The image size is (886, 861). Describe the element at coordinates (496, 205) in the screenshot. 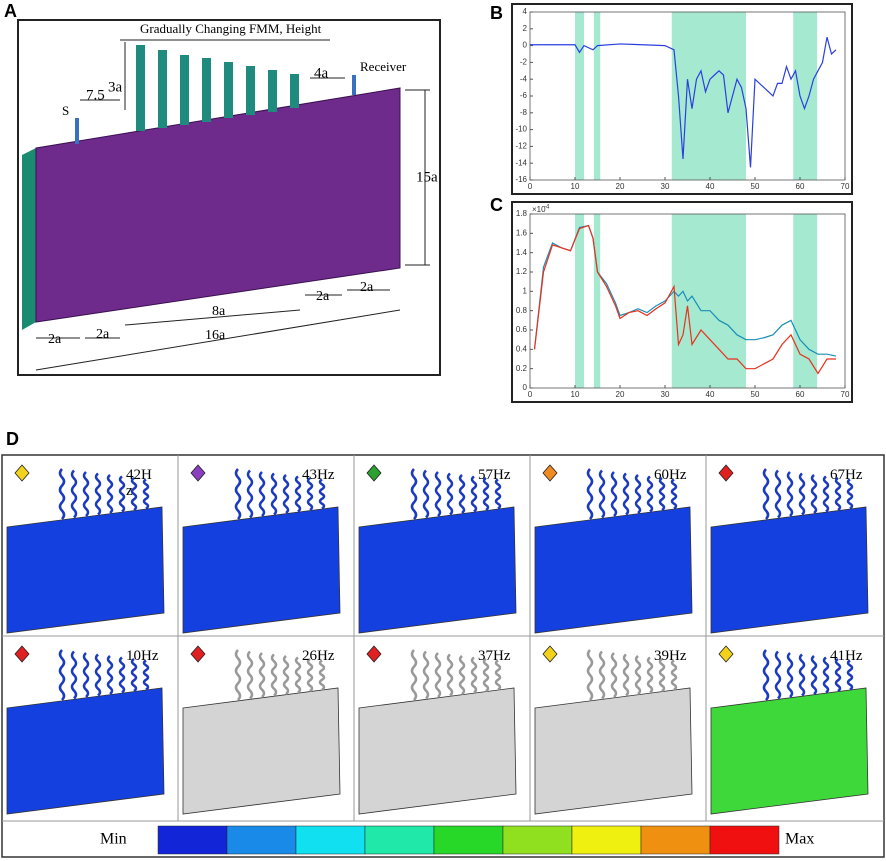

I see `panel-label: C` at that location.